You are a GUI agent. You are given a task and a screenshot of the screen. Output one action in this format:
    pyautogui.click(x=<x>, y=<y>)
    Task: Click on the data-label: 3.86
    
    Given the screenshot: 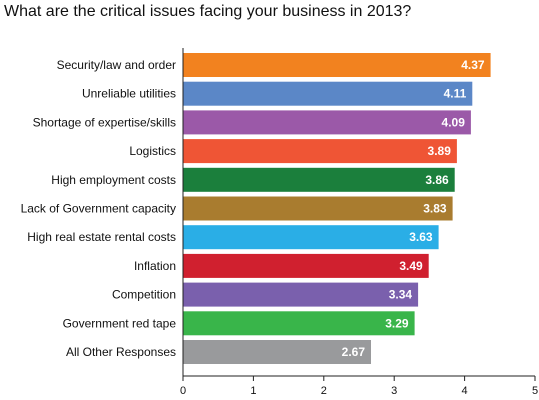 What is the action you would take?
    pyautogui.click(x=437, y=180)
    